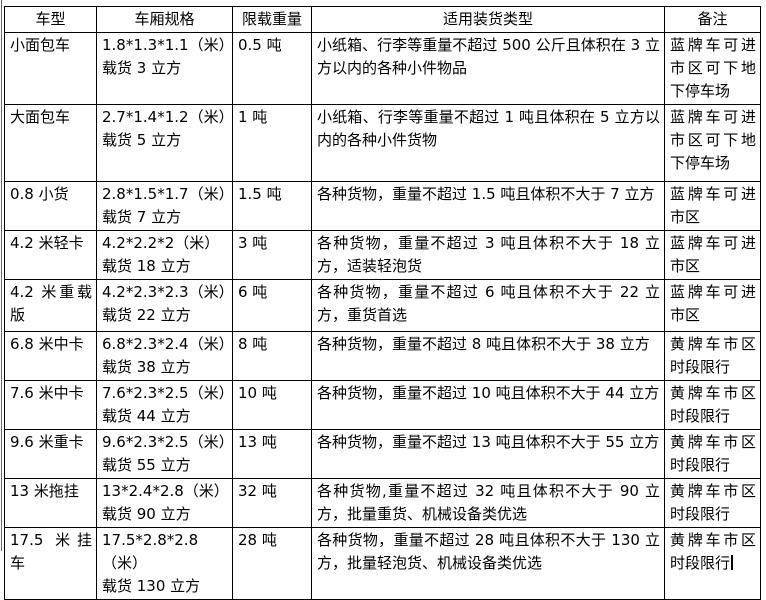 This screenshot has height=600, width=766. I want to click on box-dimensions: 2.7*1.4*1.2（米）, so click(167, 117).